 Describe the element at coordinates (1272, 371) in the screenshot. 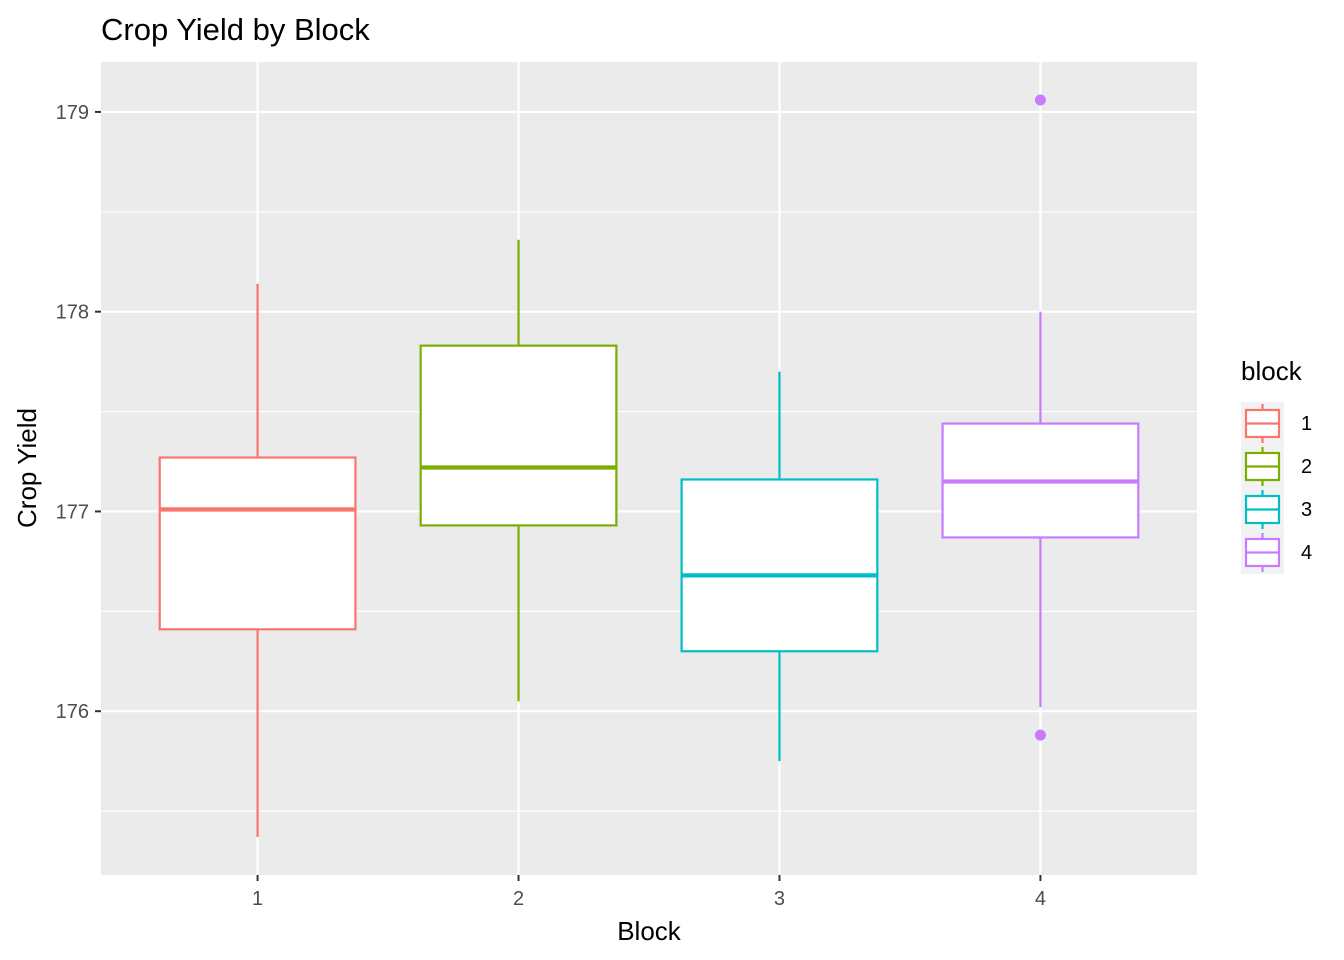

I see `legend-title: block` at that location.